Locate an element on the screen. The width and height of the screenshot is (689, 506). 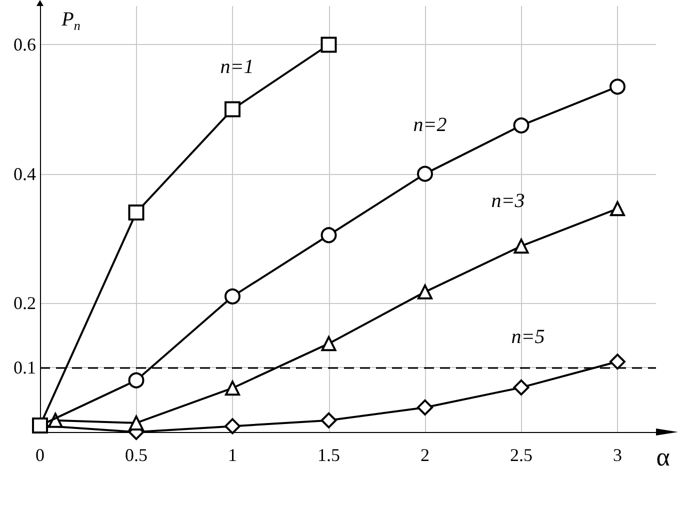
y-tick-label: 0.4 is located at coordinates (25, 174).